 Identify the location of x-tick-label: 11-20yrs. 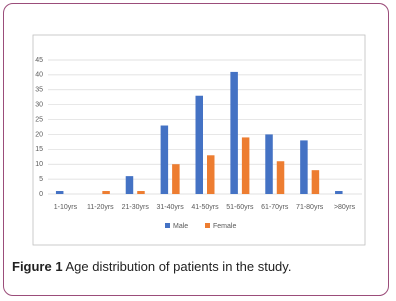
(100, 207).